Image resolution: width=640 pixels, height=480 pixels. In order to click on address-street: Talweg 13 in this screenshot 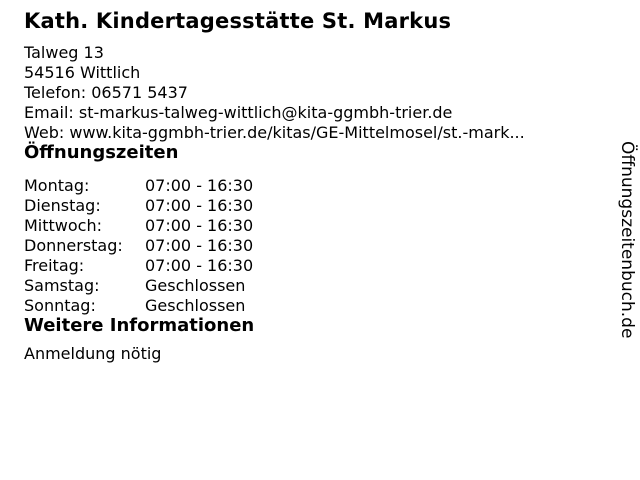, I will do `click(64, 52)`.